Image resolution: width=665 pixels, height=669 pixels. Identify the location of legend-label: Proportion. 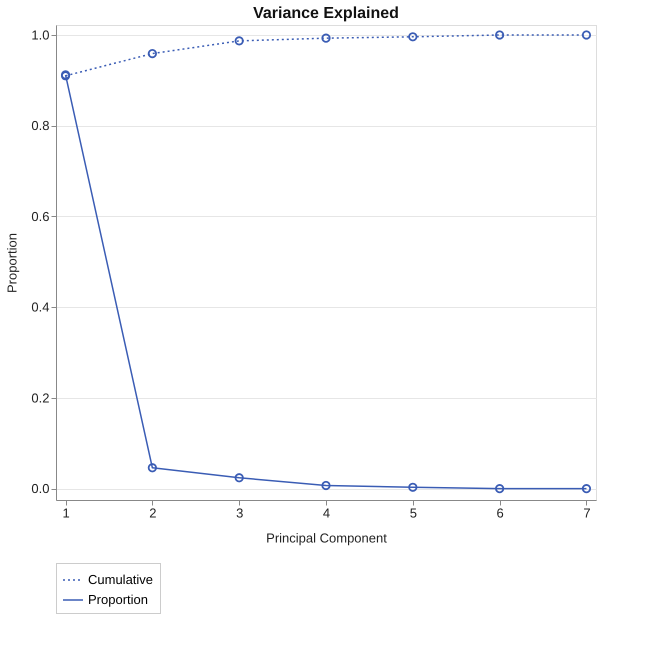
(118, 599).